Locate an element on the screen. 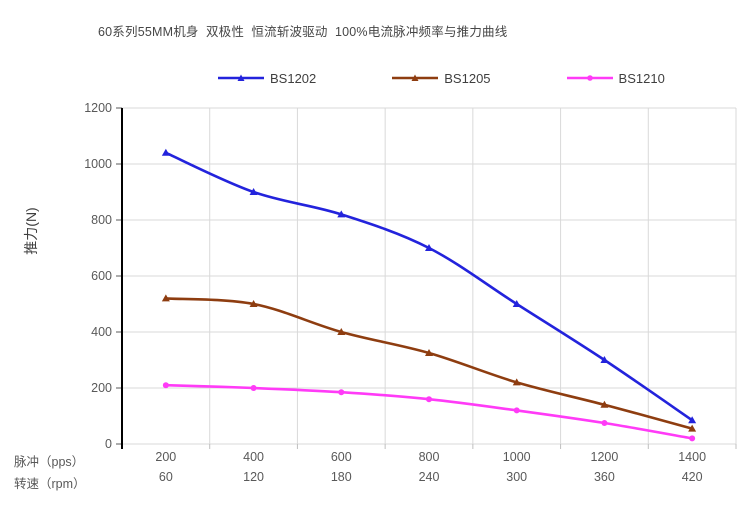  chart-title: 60系列55MM机身 双极性 恒流斩波驱动 100%电流脉冲频率与推力曲线 is located at coordinates (303, 32).